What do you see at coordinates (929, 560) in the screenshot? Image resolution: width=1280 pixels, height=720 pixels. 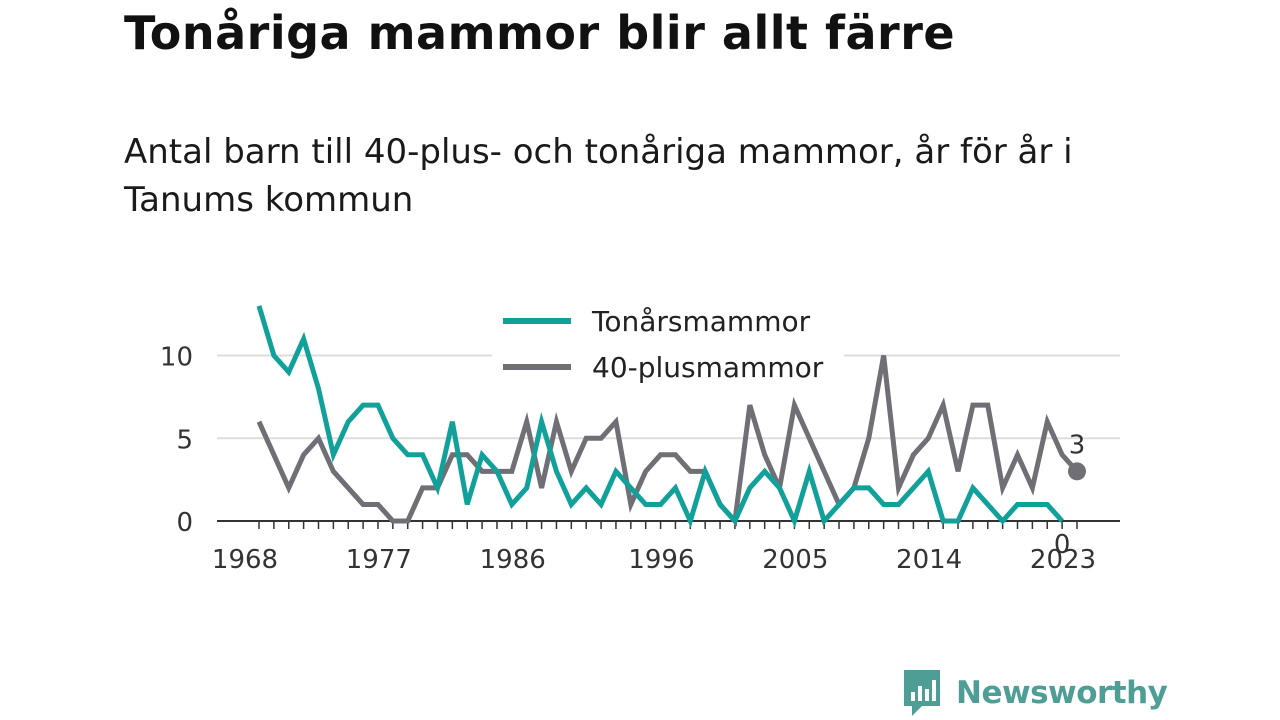 I see `x-tick-label: 2014` at bounding box center [929, 560].